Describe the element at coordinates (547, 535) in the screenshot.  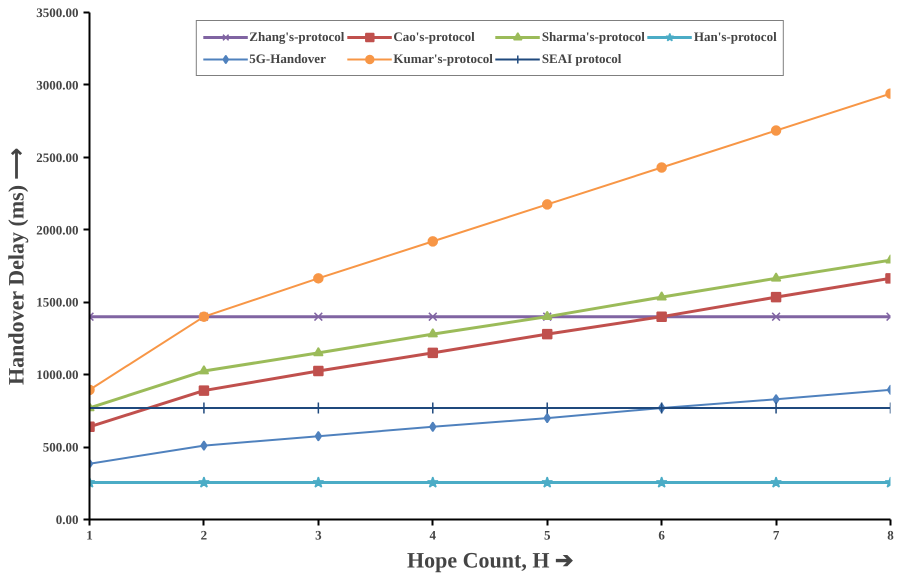
I see `x-tick-label: 5` at that location.